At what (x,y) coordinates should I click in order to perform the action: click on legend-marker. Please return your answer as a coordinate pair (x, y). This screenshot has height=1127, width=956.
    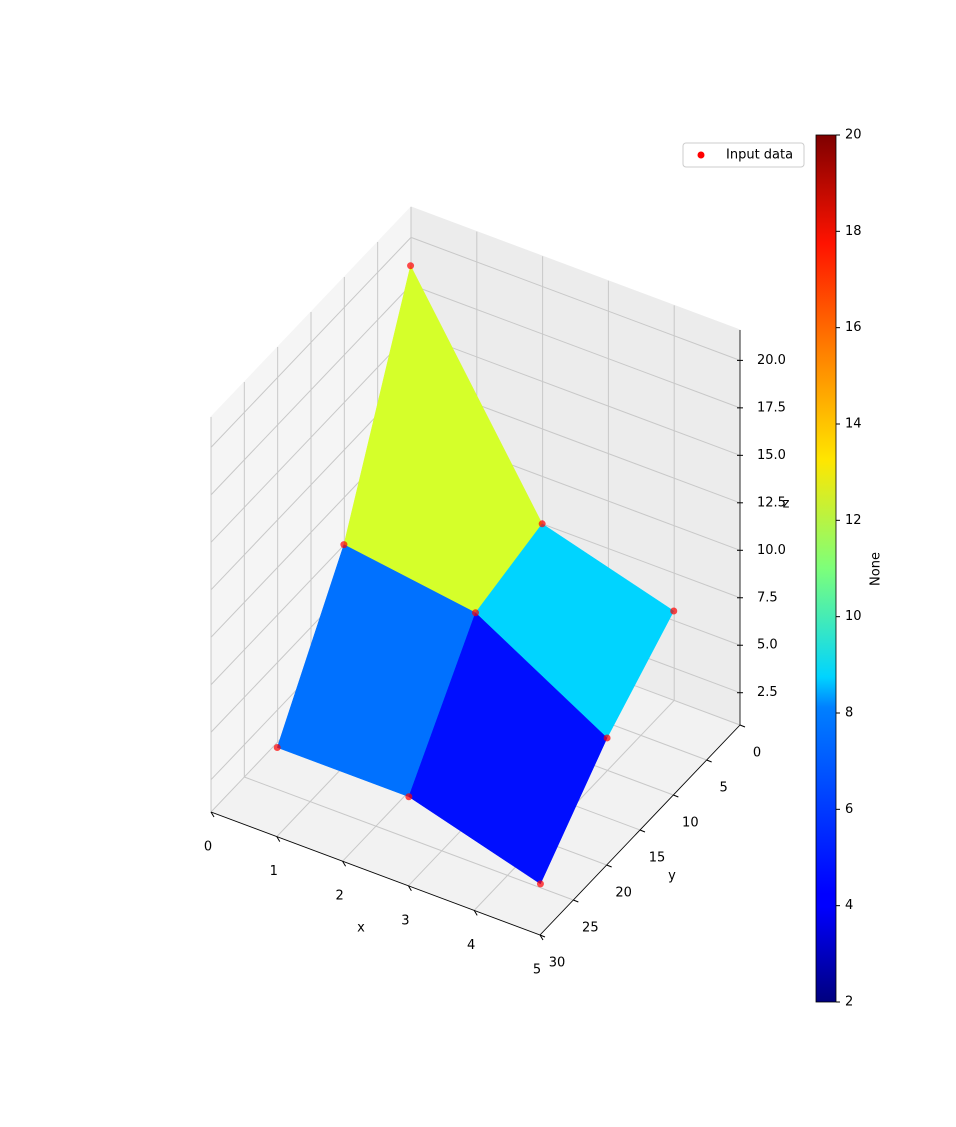
    Looking at the image, I should click on (701, 155).